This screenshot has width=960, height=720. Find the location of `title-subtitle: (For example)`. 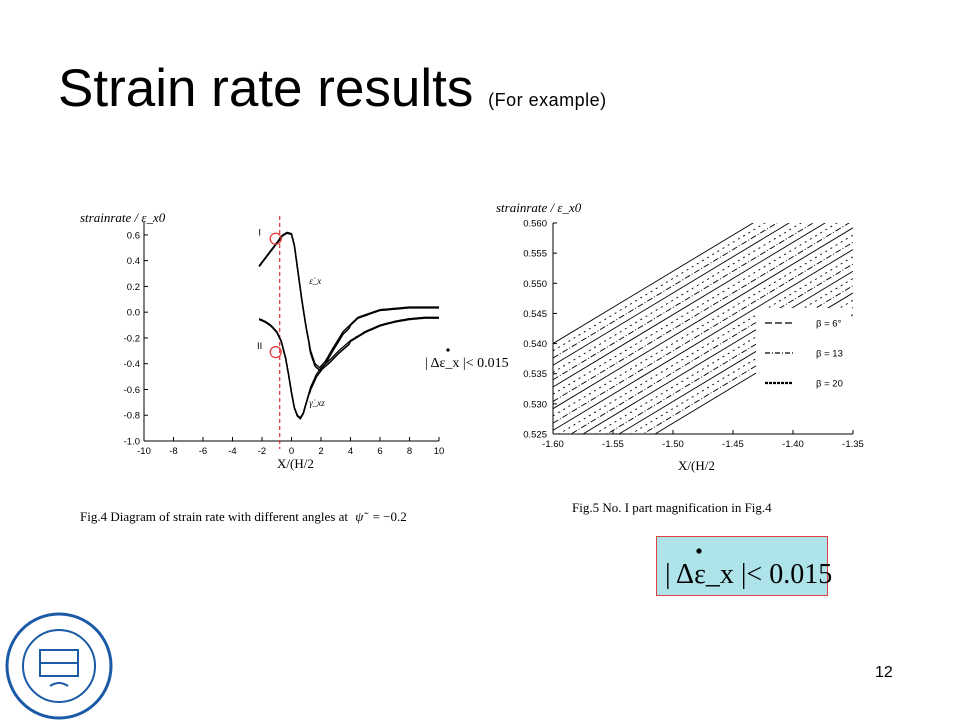

title-subtitle: (For example) is located at coordinates (547, 100).